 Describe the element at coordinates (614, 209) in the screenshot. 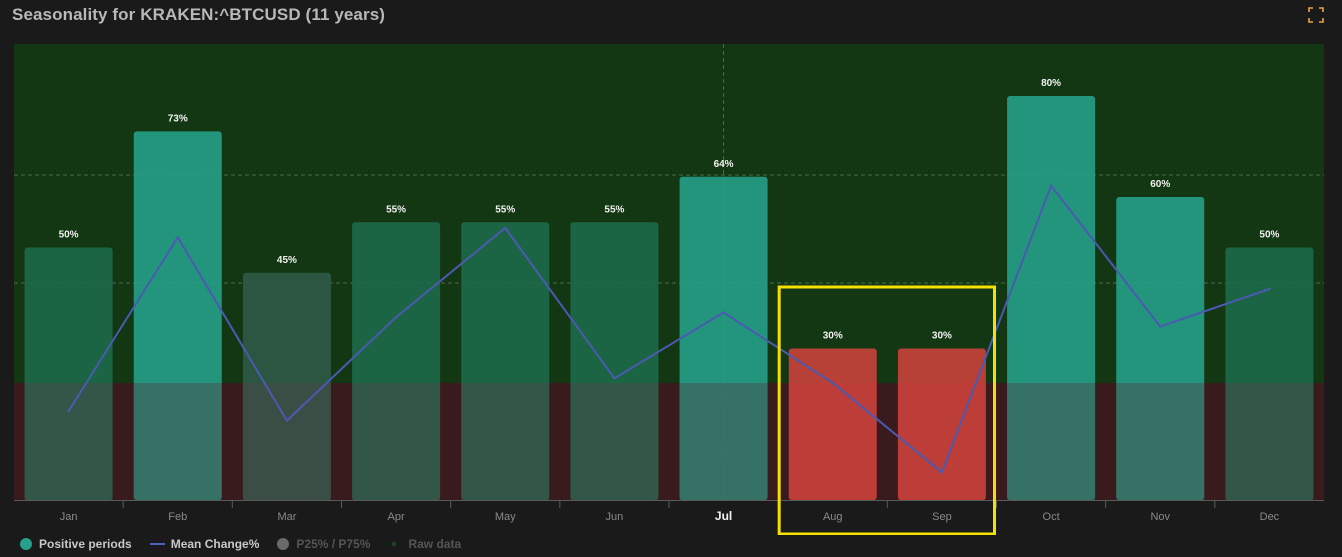

I see `value-label-jun: 55%` at that location.